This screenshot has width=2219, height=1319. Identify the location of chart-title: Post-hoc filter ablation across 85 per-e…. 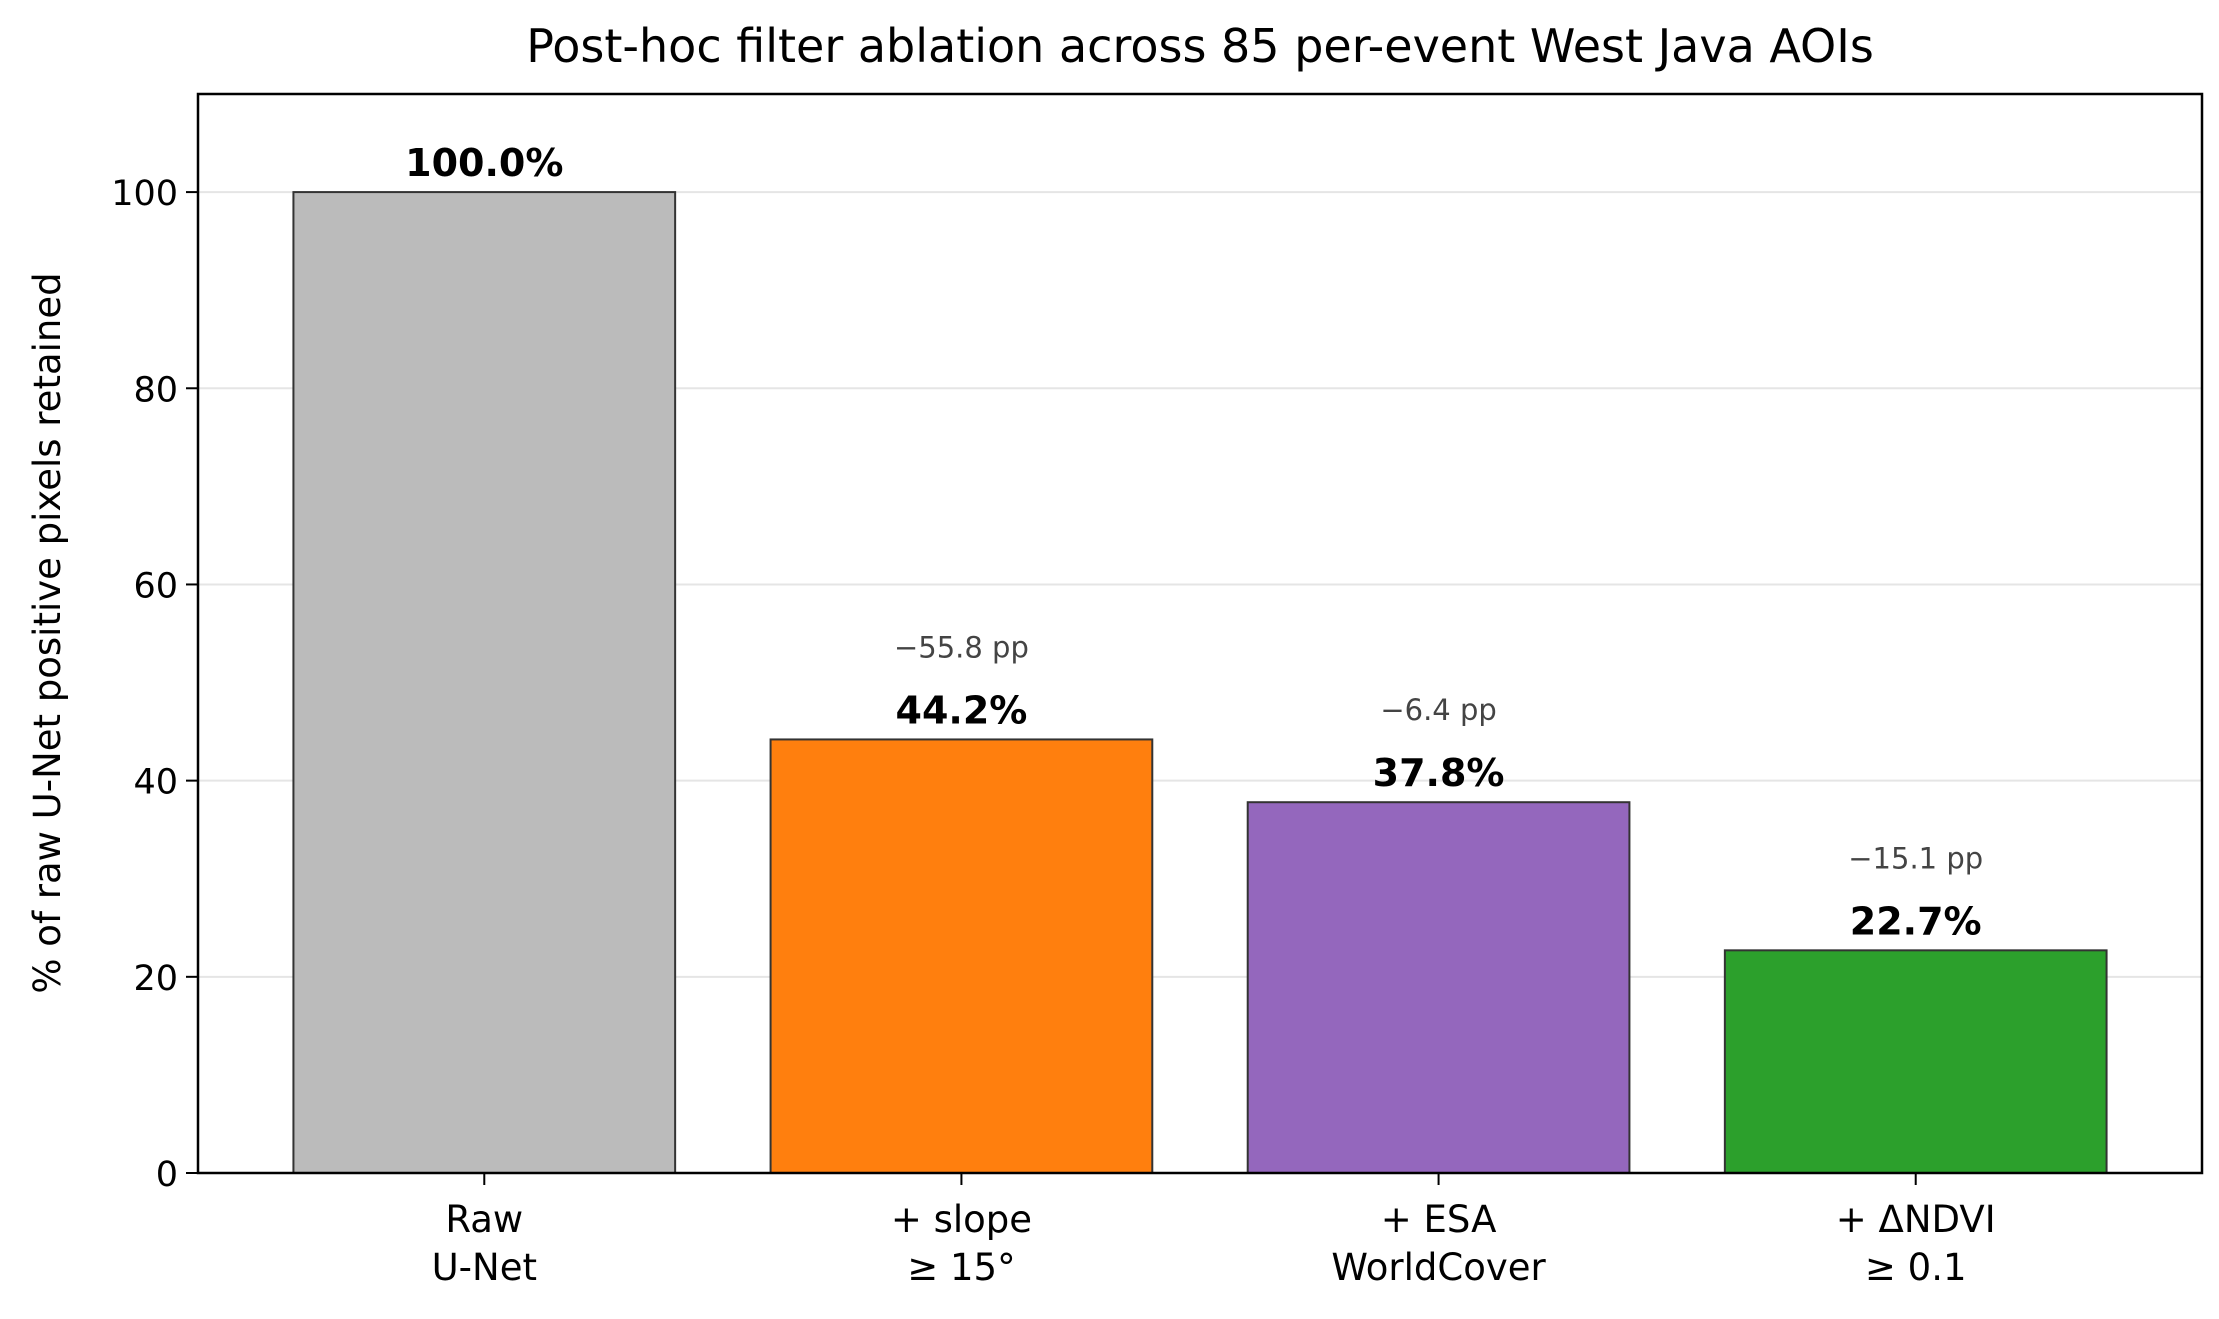
(1200, 46).